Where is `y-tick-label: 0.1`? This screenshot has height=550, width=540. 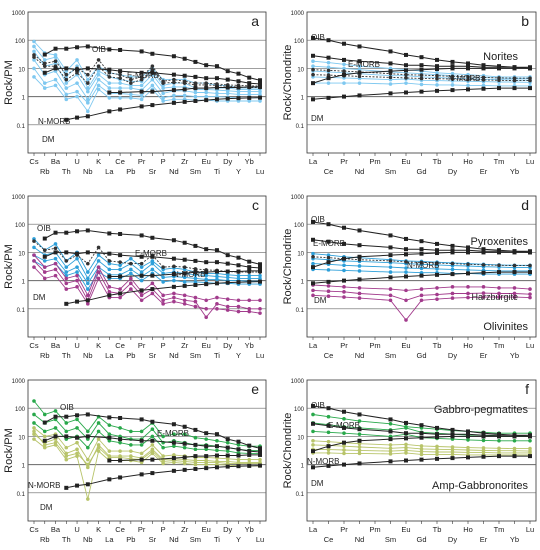
y-tick-label: 0.1 is located at coordinates (21, 127).